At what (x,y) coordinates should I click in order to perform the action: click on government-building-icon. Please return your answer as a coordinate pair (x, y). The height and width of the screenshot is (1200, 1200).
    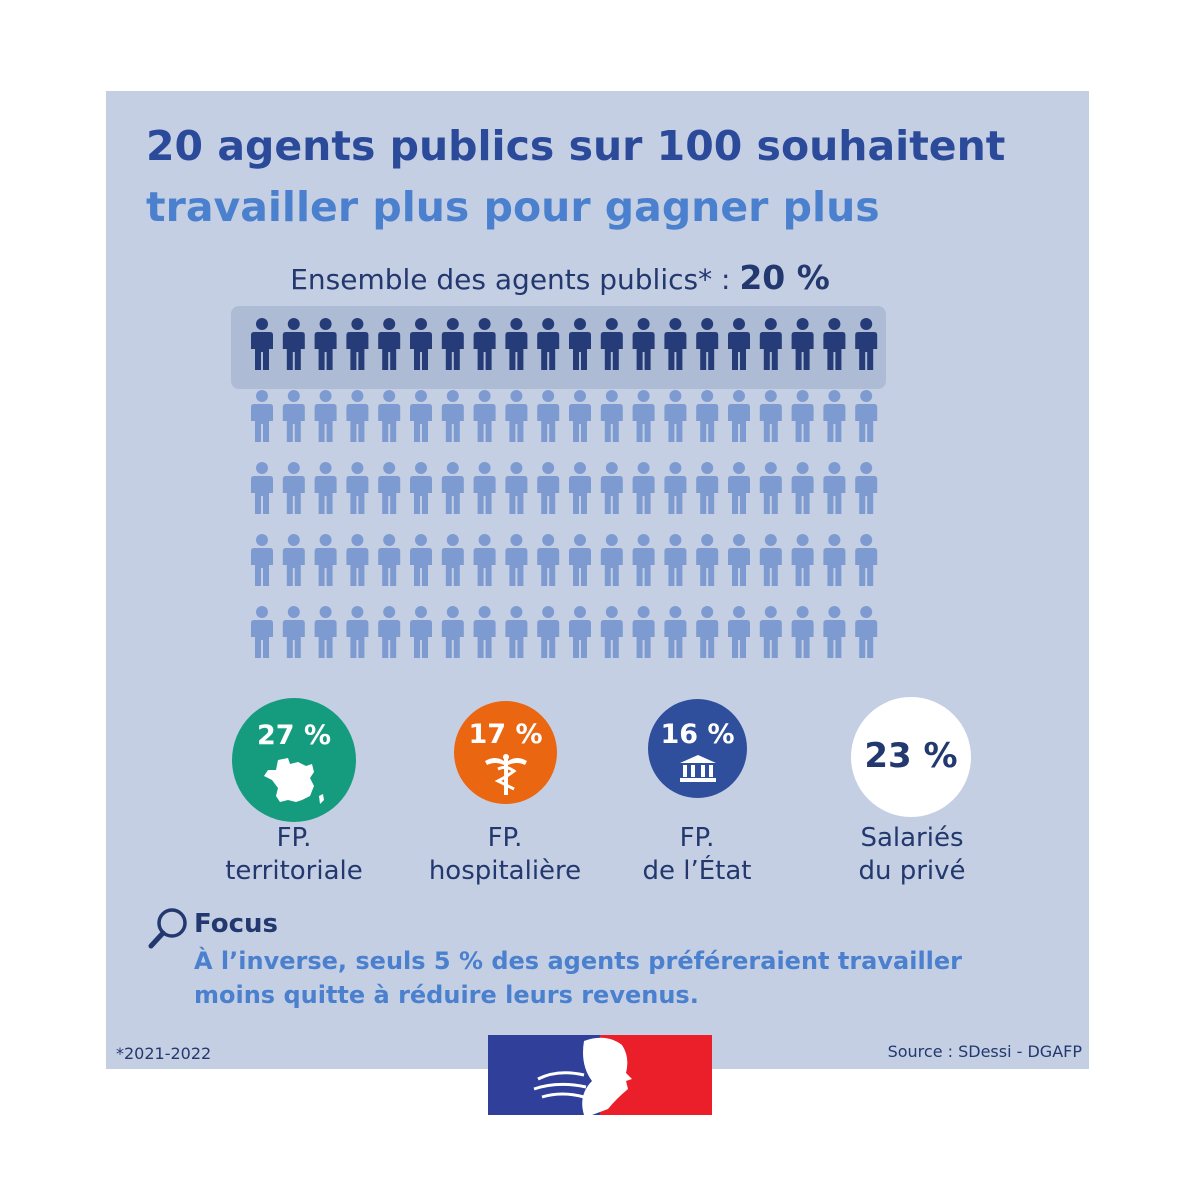
    Looking at the image, I should click on (698, 768).